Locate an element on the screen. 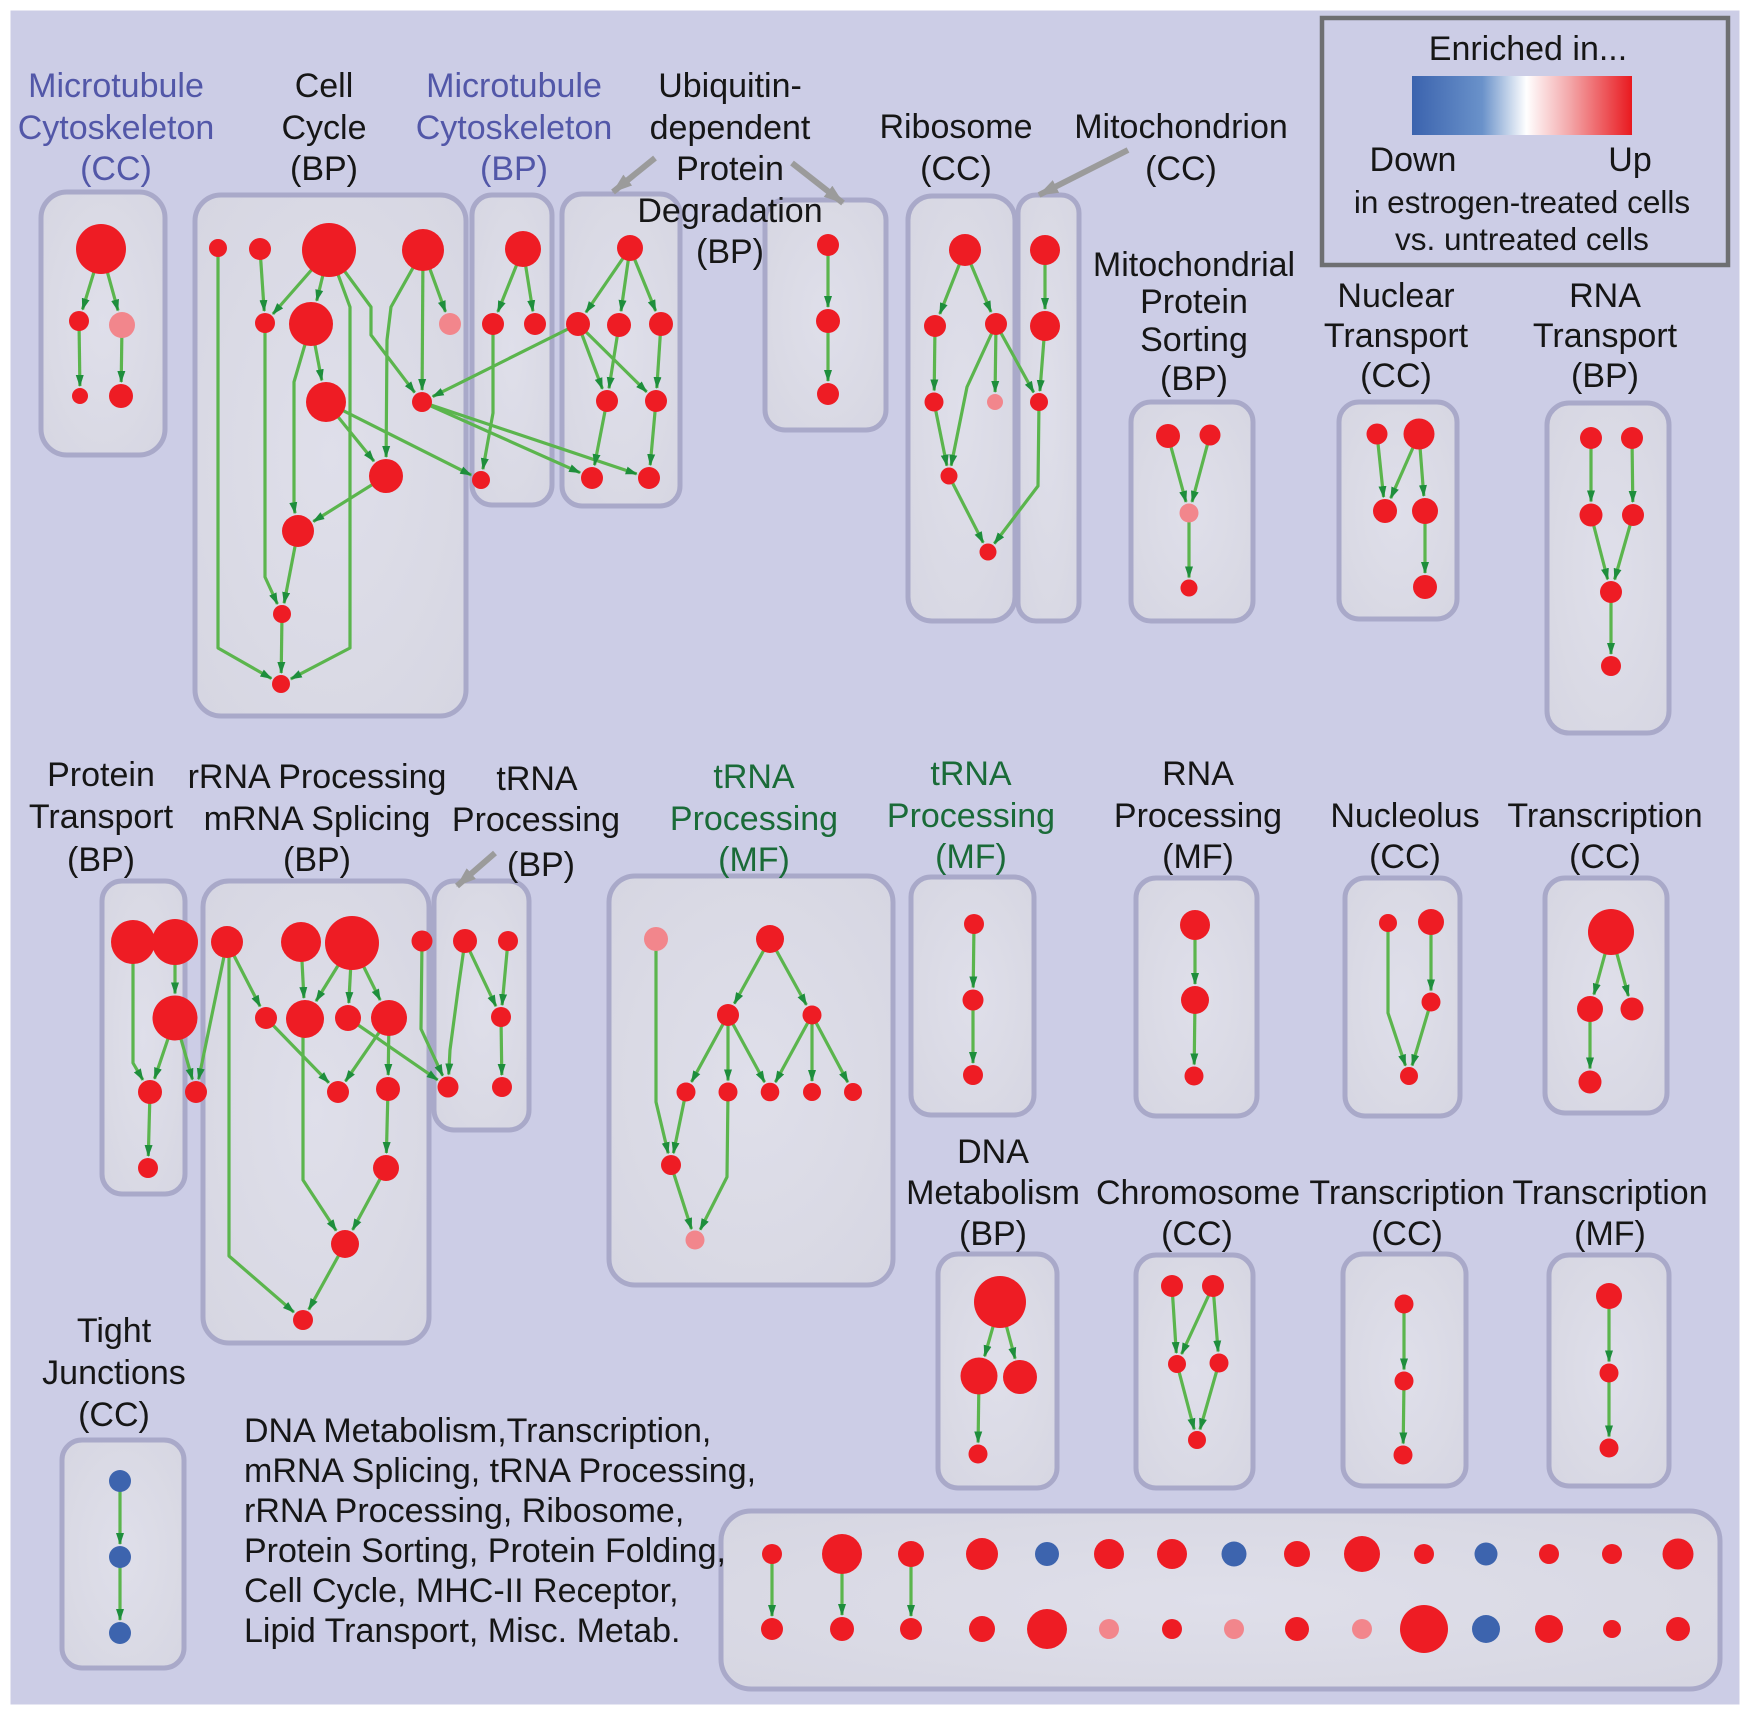 This screenshot has width=1750, height=1715. svg-text: Ribosome is located at coordinates (955, 127).